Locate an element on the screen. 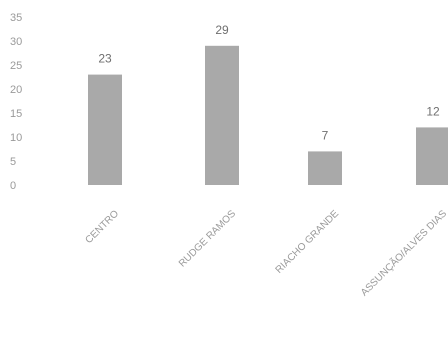 Image resolution: width=448 pixels, height=346 pixels. data-label: 7 is located at coordinates (325, 135).